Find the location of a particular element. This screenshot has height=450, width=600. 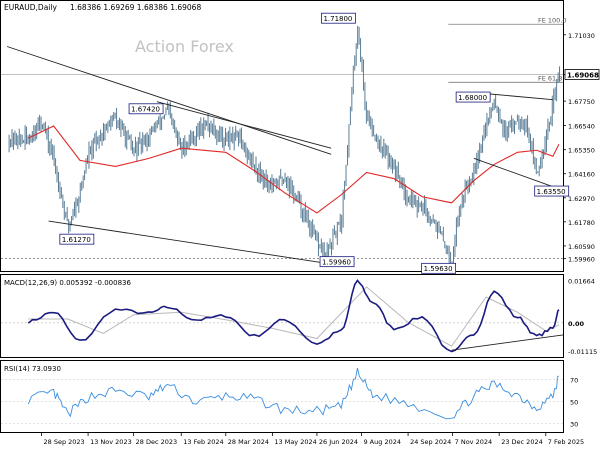

fib-label: FE 61.8 is located at coordinates (550, 78).